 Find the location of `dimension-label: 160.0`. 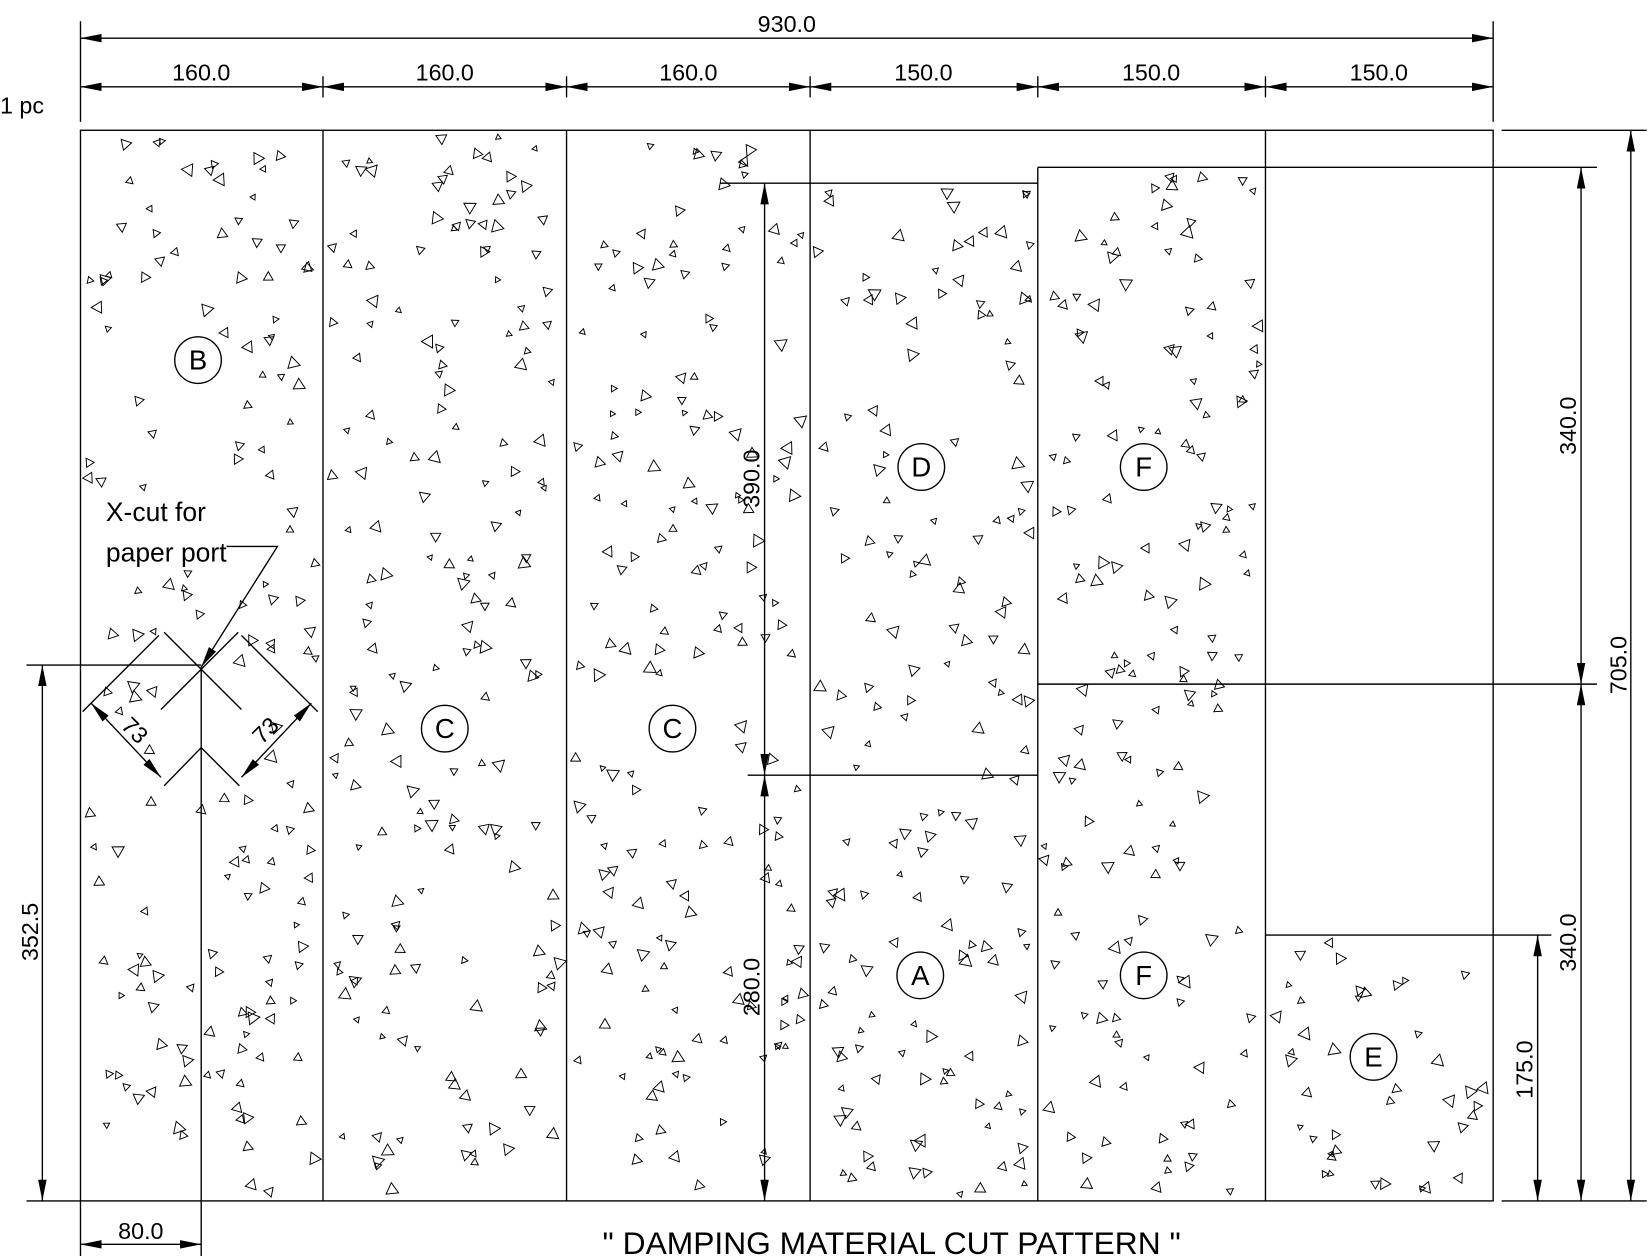

dimension-label: 160.0 is located at coordinates (445, 73).